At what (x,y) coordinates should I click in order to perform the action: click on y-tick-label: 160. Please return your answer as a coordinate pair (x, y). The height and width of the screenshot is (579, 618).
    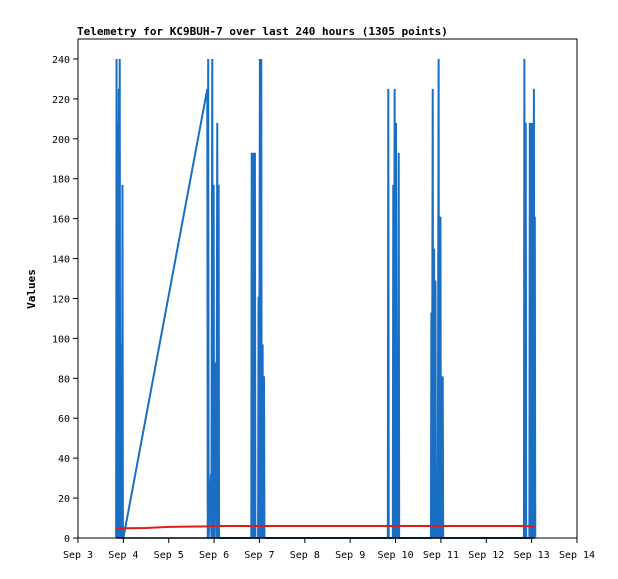
    Looking at the image, I should click on (61, 220).